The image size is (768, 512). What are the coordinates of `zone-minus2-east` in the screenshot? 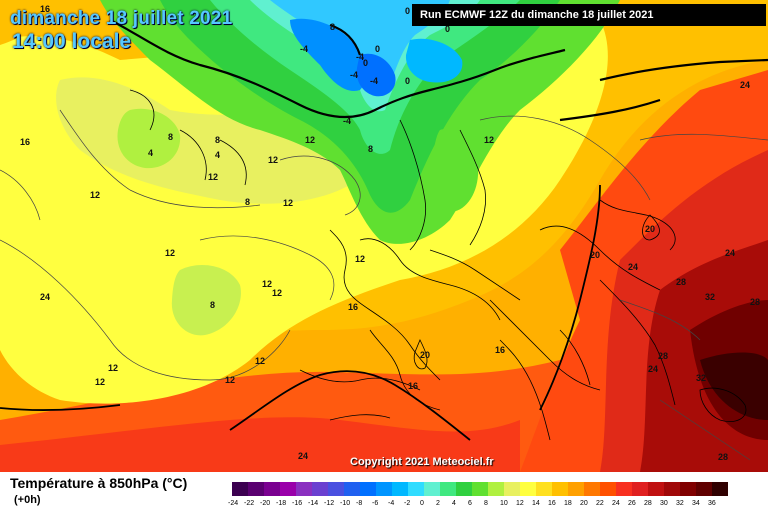 It's located at (434, 60).